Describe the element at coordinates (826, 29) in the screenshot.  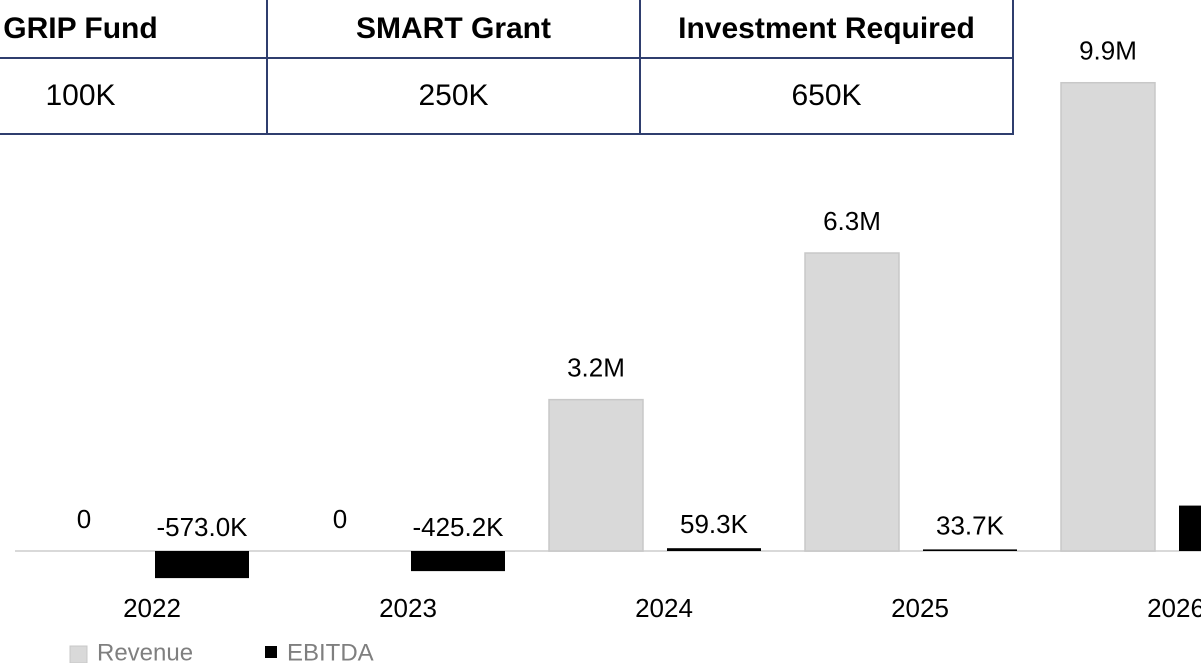
I see `header-cell: Investment Required` at that location.